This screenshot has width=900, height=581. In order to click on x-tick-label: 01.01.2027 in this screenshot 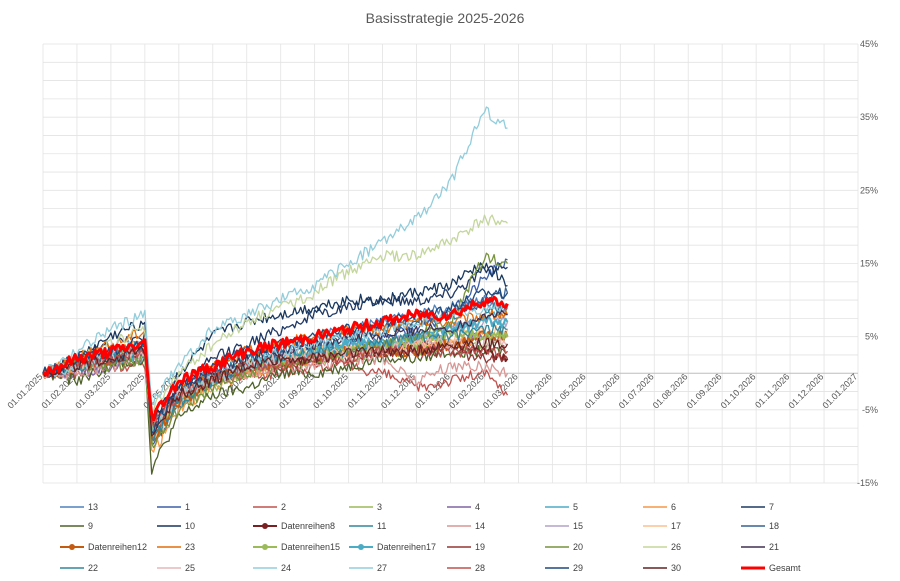, I will do `click(839, 391)`.